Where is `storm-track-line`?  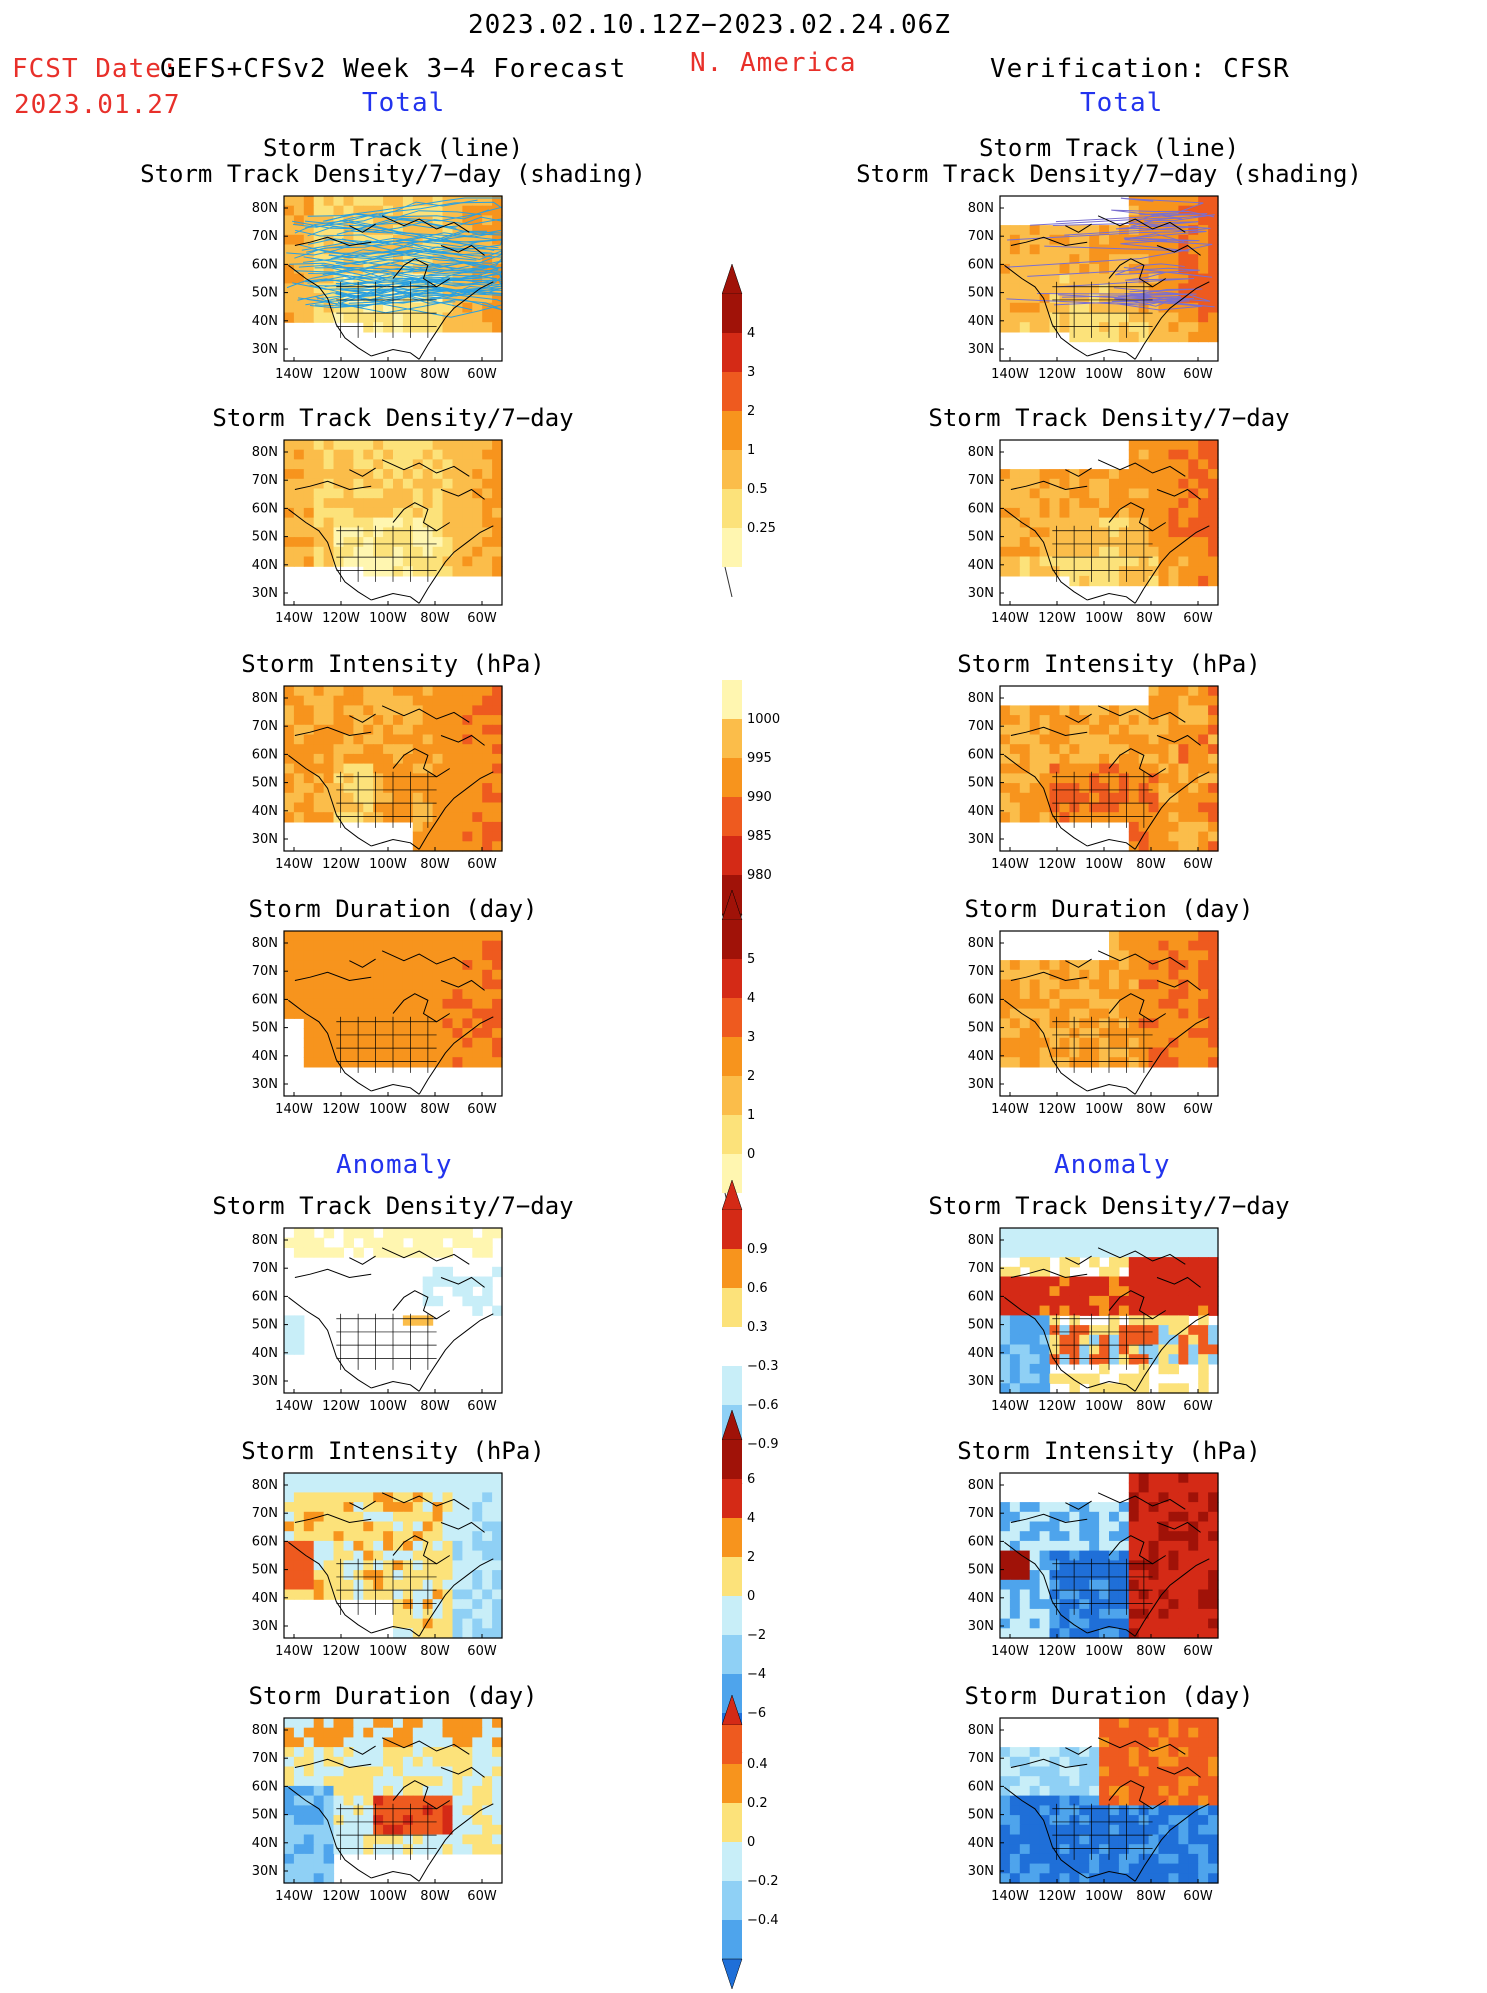 storm-track-line is located at coordinates (401, 238).